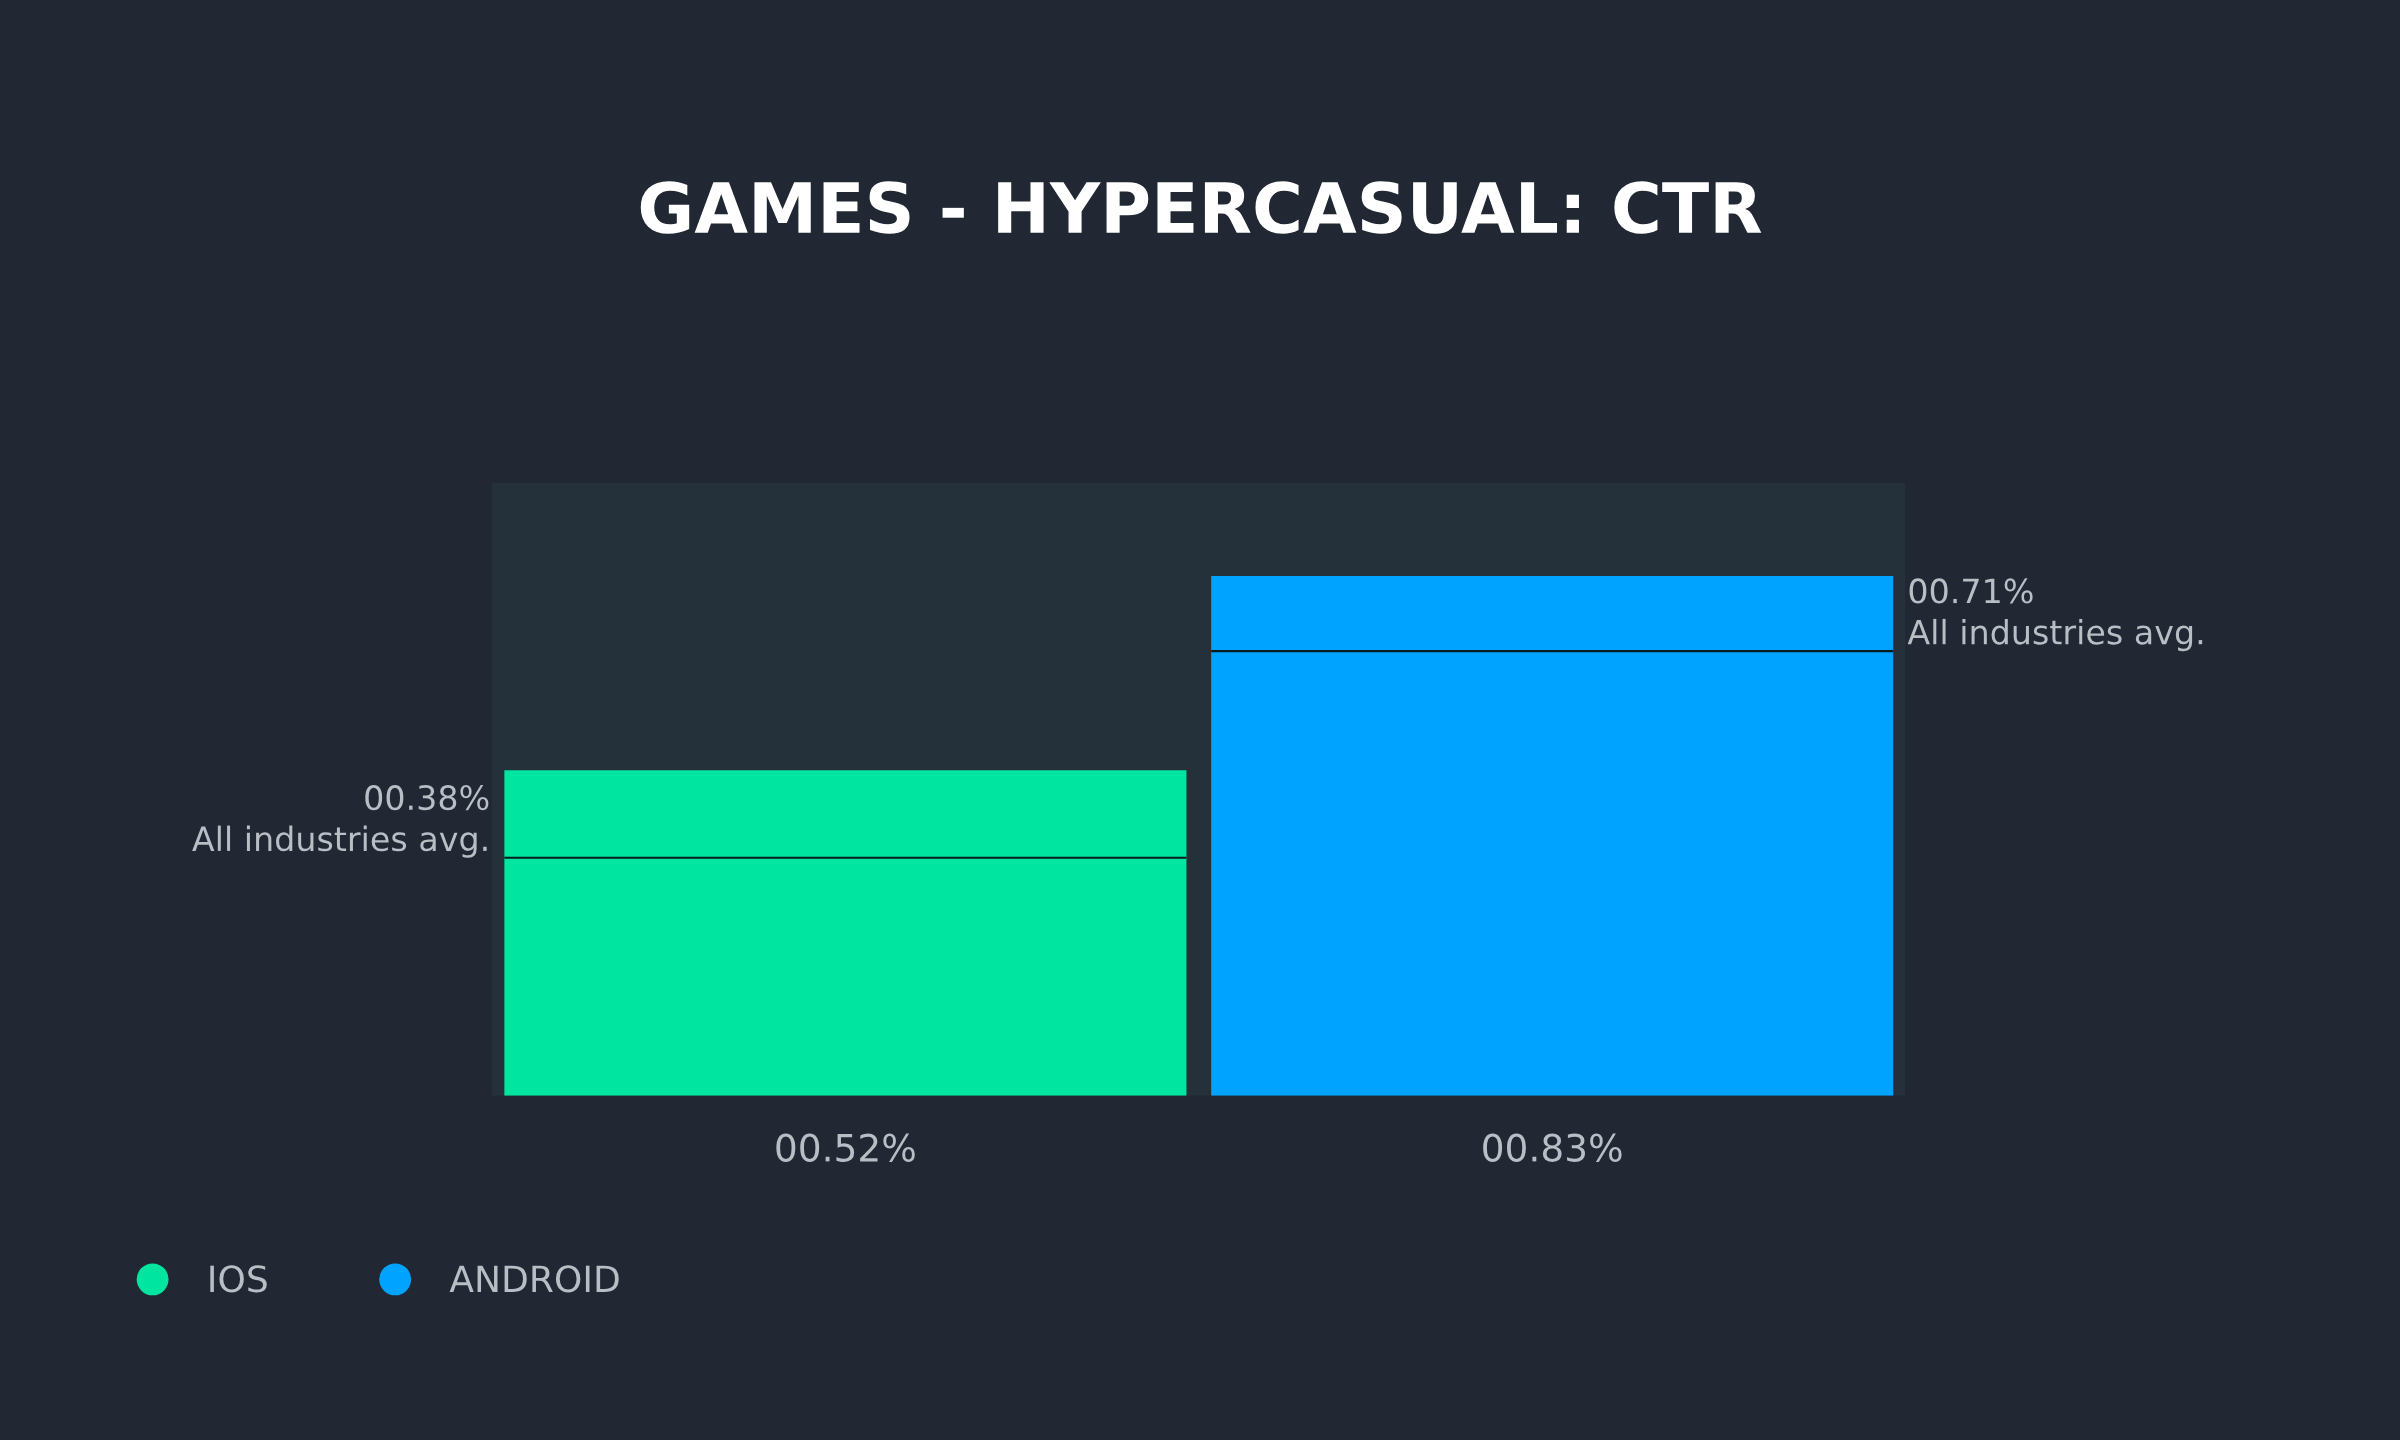 Image resolution: width=2400 pixels, height=1440 pixels. Describe the element at coordinates (845, 1147) in the screenshot. I see `data-label: 00.52%` at that location.